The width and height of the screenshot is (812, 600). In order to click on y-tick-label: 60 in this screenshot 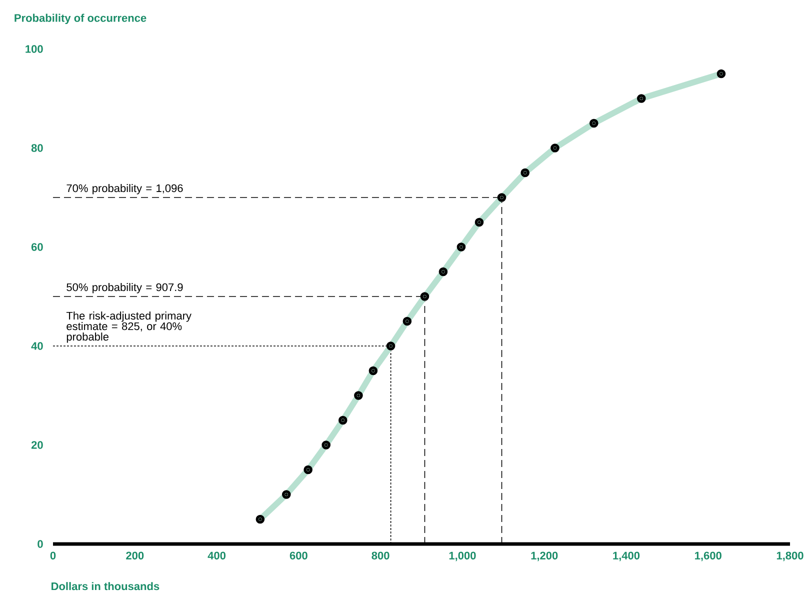, I will do `click(37, 247)`.